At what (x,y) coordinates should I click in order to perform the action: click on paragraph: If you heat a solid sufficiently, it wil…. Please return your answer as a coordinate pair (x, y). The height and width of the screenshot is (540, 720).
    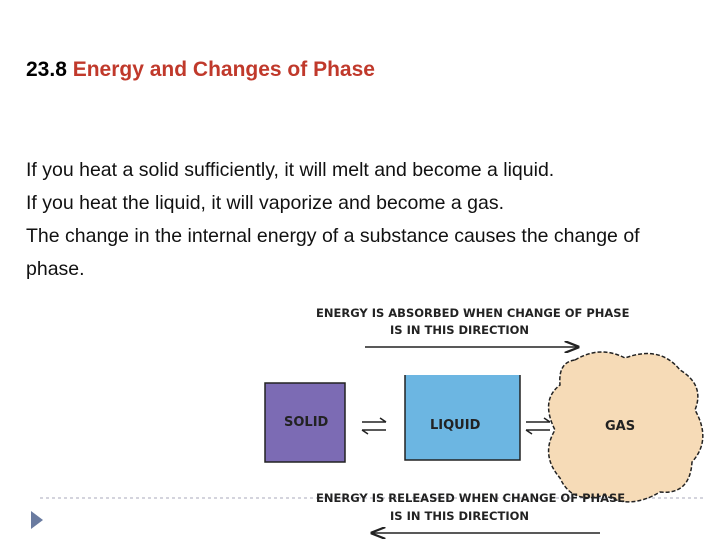
    Looking at the image, I should click on (290, 170).